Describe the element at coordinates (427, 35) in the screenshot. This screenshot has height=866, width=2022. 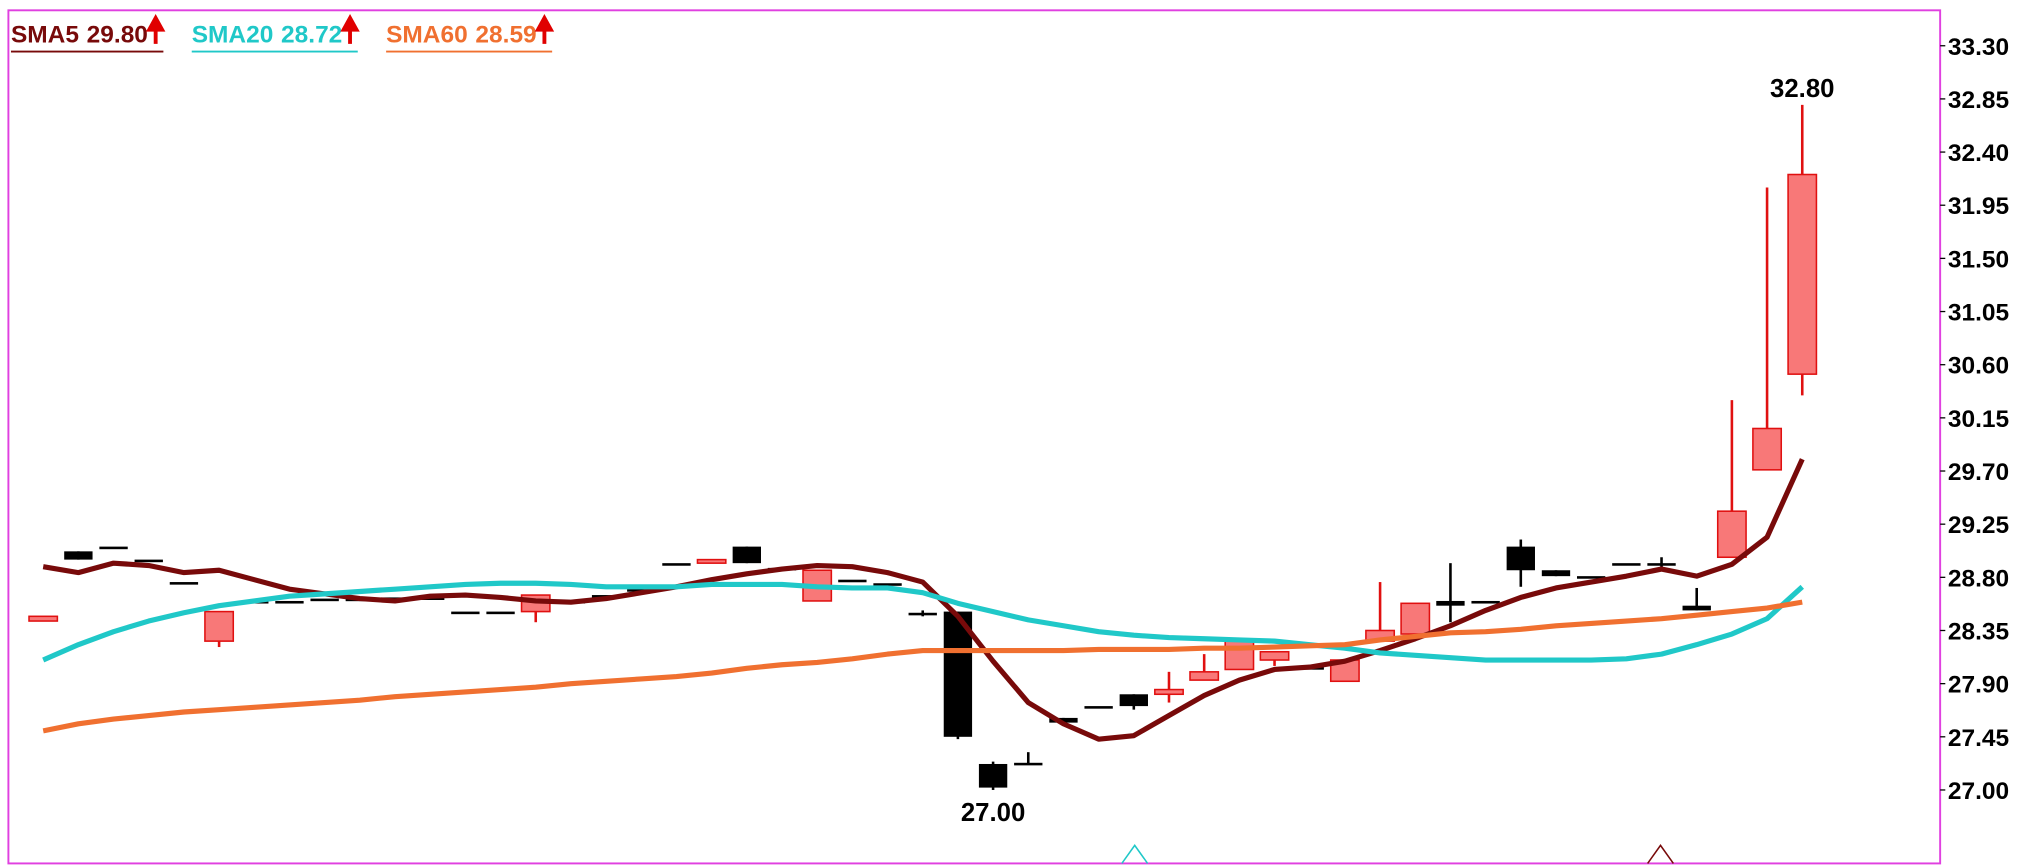
I see `legend-name: SMA60` at that location.